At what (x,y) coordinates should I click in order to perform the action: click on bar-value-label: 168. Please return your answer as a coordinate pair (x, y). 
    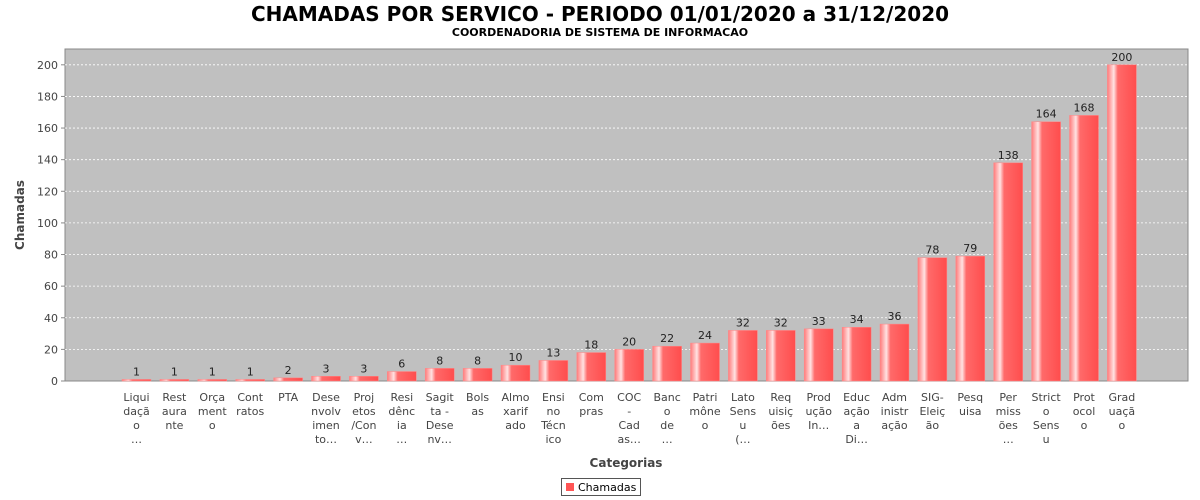
    Looking at the image, I should click on (1084, 107).